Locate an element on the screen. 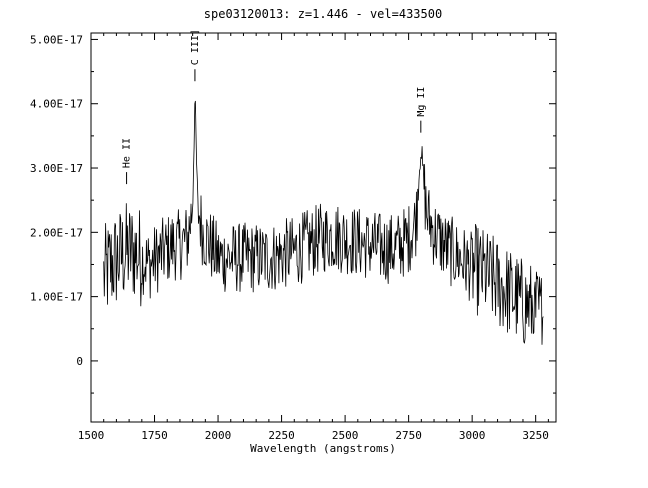  emission-line-label: Mg II is located at coordinates (421, 102).